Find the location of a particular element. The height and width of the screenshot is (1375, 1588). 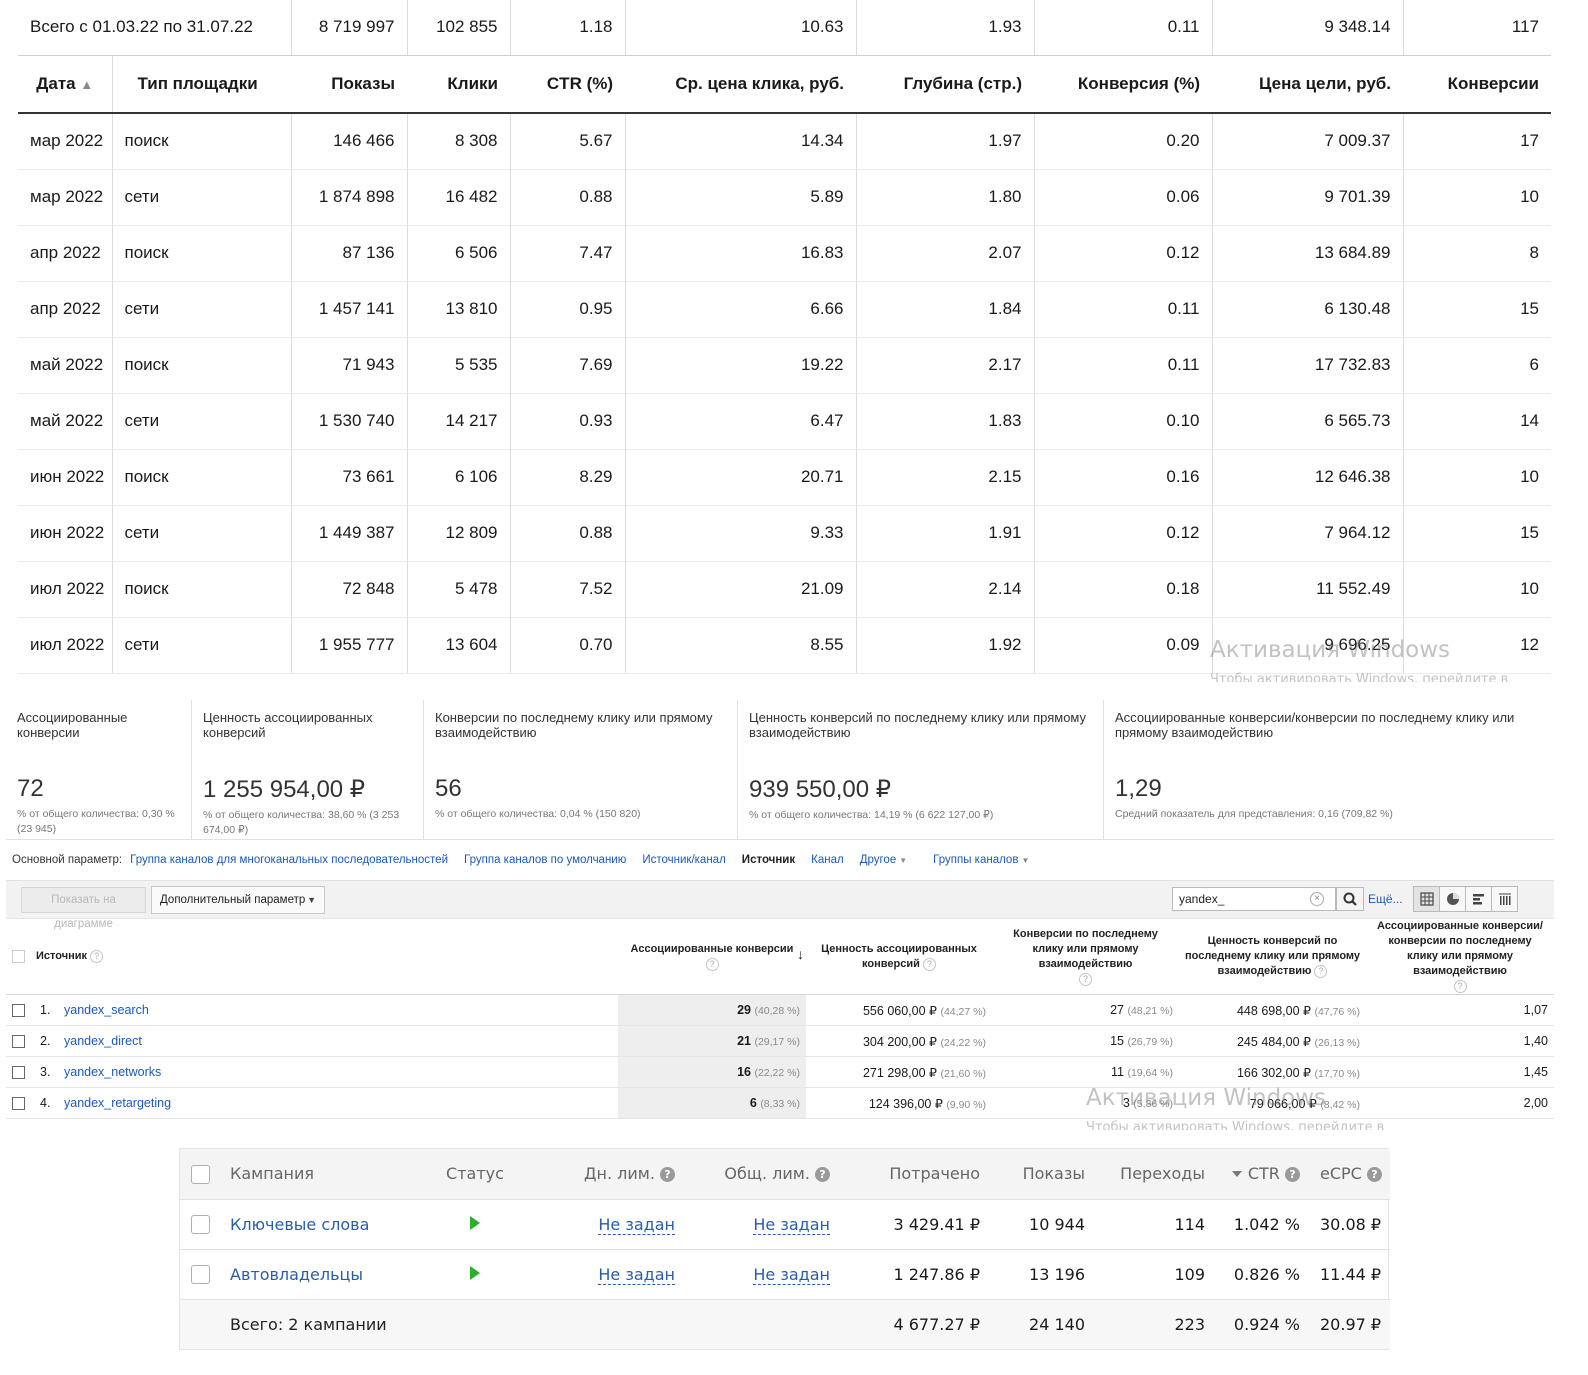

dim-other-dropdown: Другое ▼ is located at coordinates (883, 860).